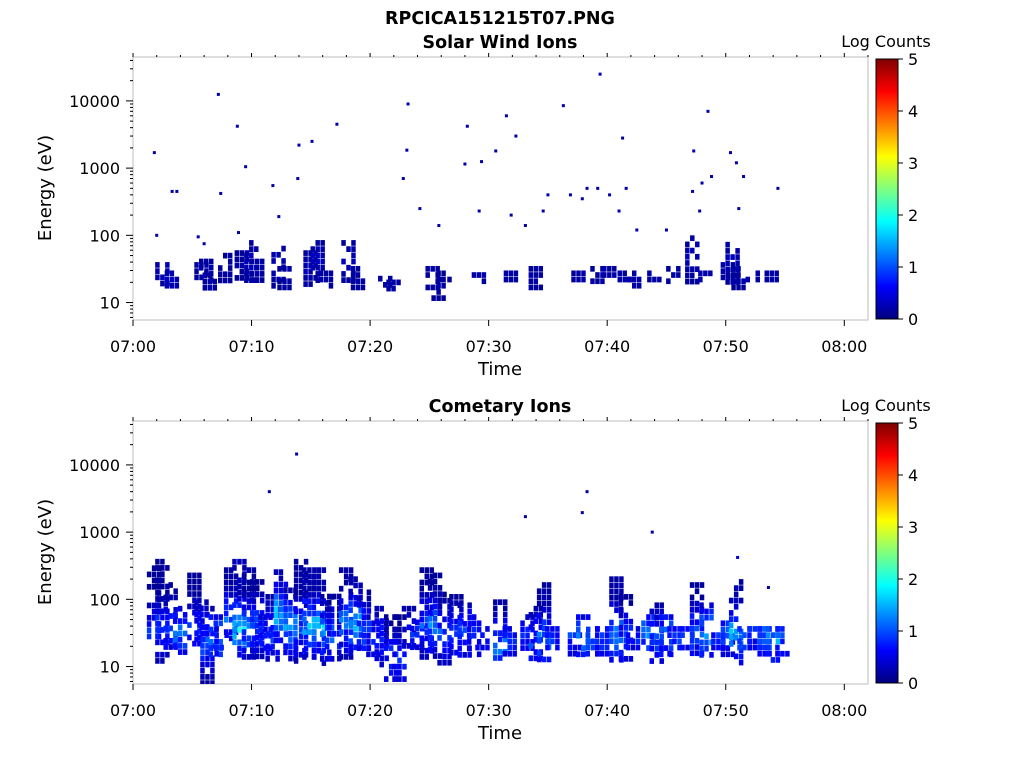  I want to click on colorbar-tick-label: 3, so click(913, 527).